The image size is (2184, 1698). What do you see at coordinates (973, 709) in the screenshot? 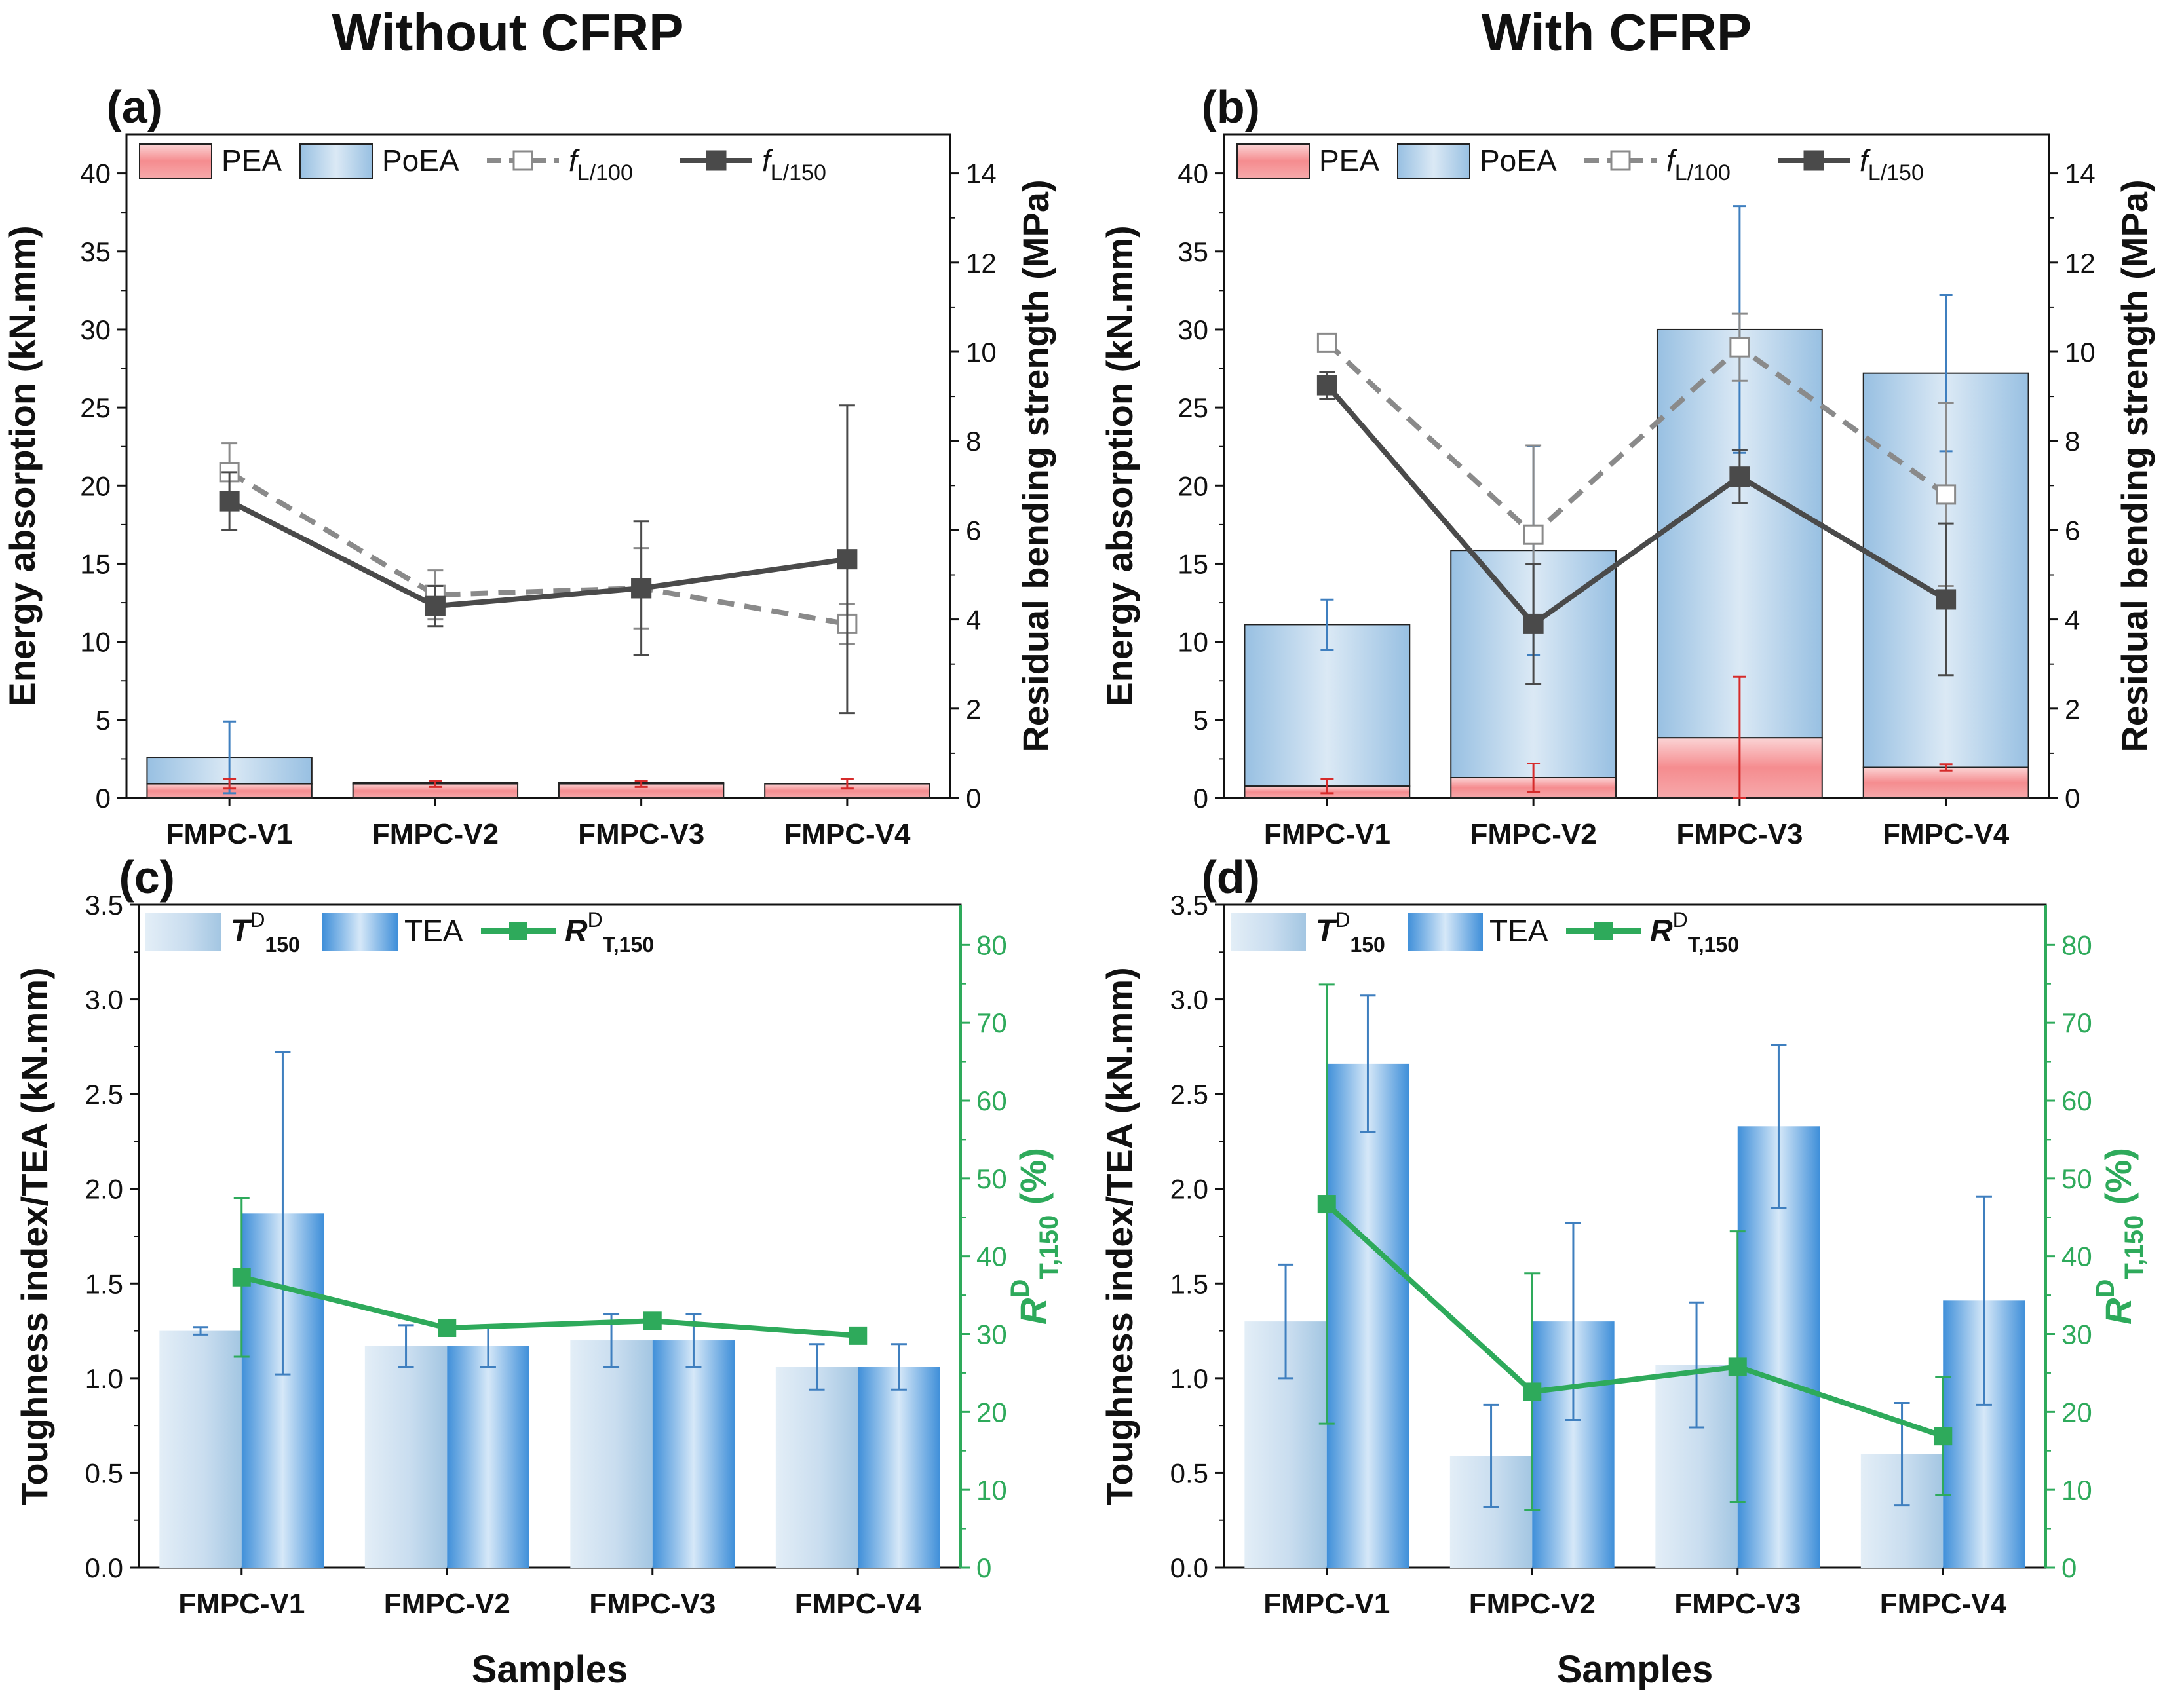
I see `right-tick-label: 2` at bounding box center [973, 709].